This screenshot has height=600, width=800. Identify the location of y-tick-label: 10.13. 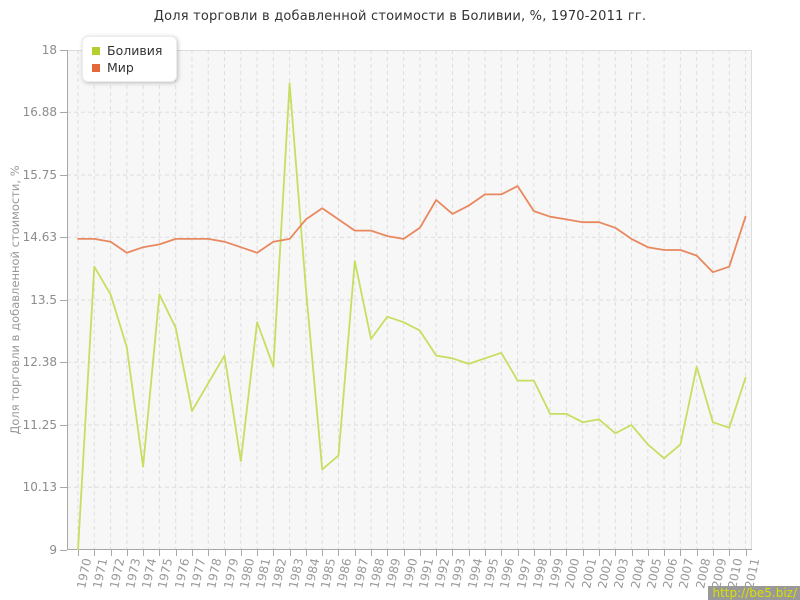
(39, 487).